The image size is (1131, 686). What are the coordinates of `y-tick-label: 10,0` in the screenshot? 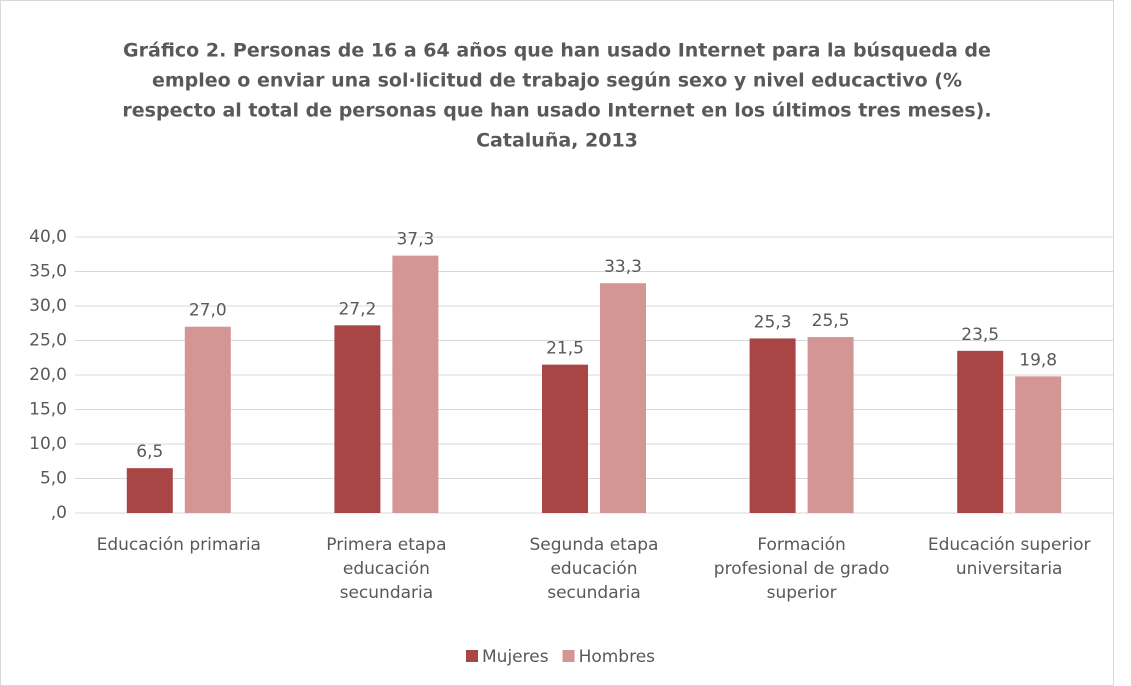 It's located at (48, 444).